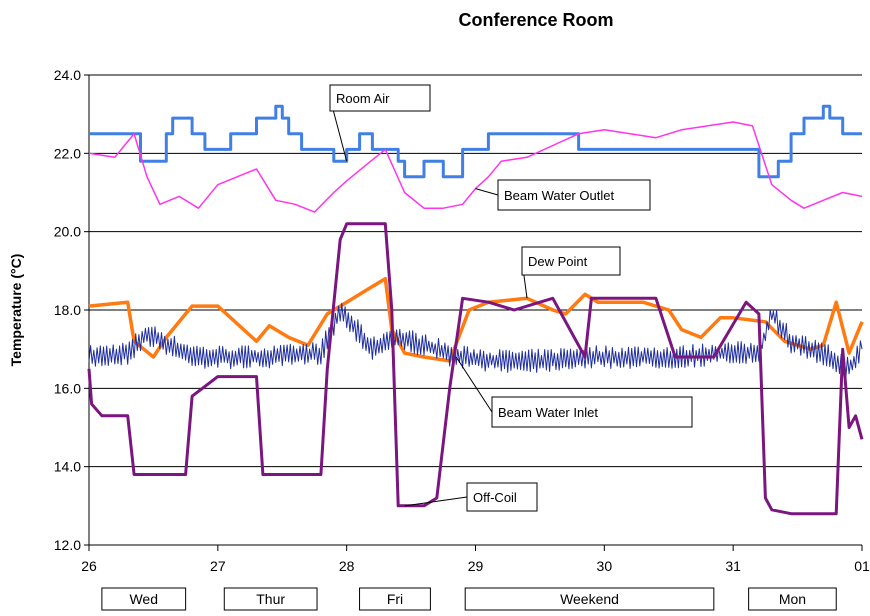 This screenshot has height=616, width=870. Describe the element at coordinates (67, 310) in the screenshot. I see `y-tick-label: 18.0` at that location.